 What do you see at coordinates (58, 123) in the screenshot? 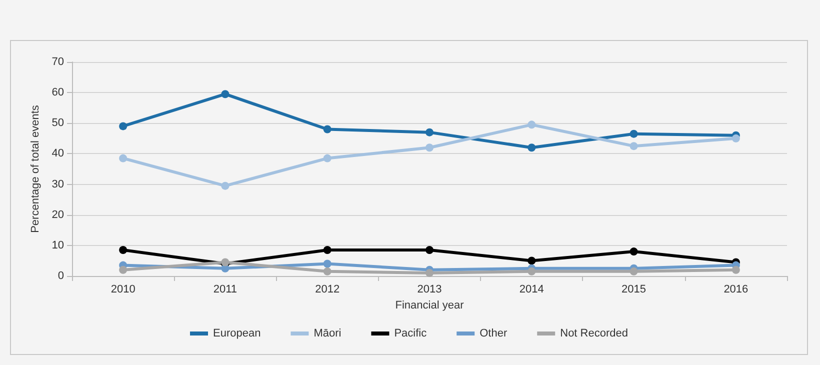
I see `y-tick-label: 50` at bounding box center [58, 123].